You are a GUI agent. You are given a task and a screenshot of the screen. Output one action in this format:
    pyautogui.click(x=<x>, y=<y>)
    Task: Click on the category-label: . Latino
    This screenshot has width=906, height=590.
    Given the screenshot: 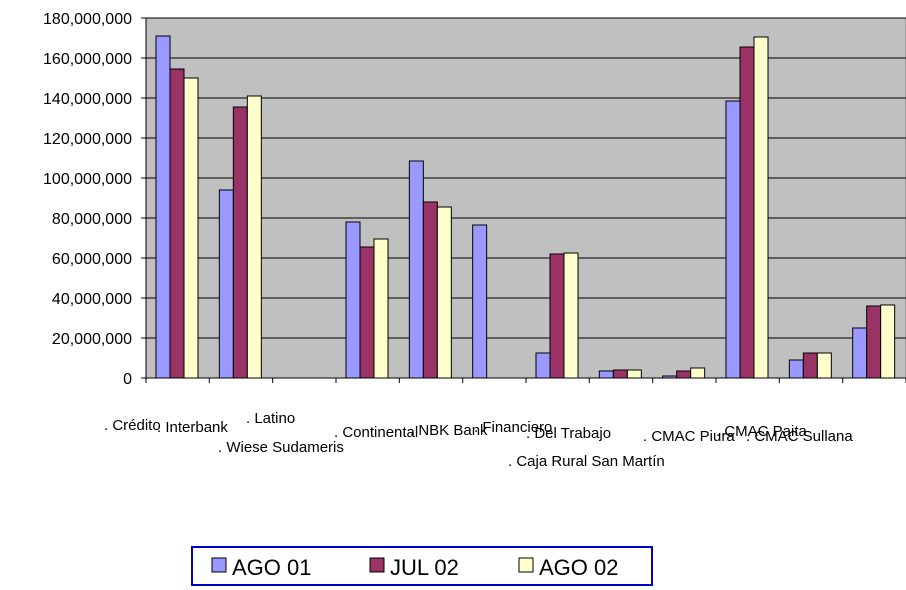 What is the action you would take?
    pyautogui.click(x=270, y=418)
    